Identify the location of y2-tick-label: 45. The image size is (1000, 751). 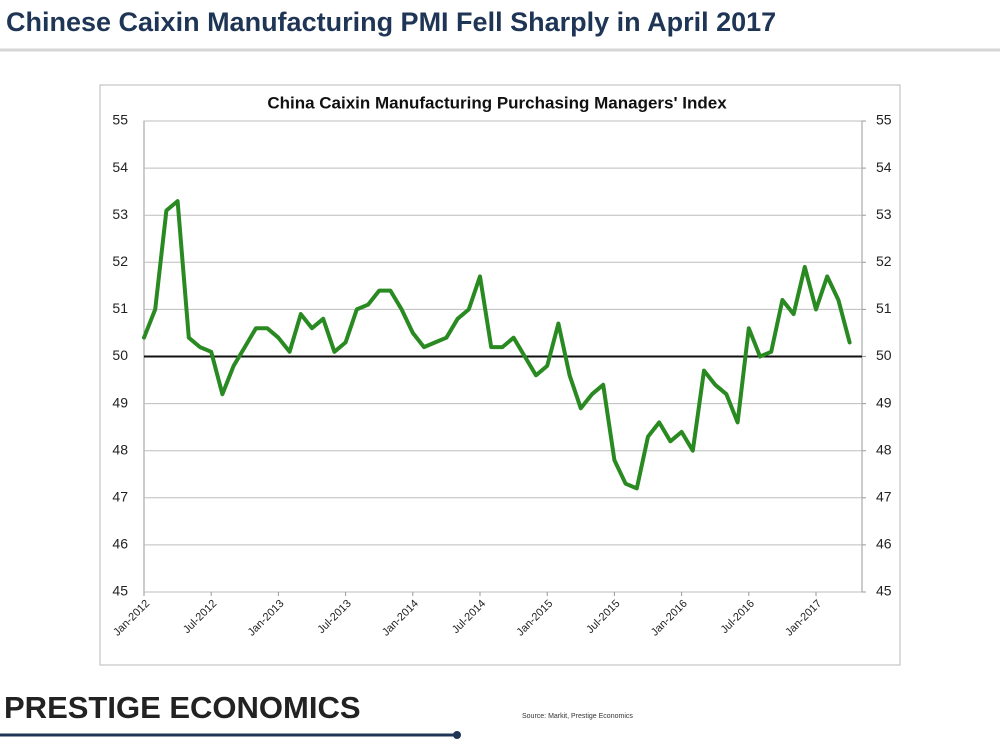
(884, 591).